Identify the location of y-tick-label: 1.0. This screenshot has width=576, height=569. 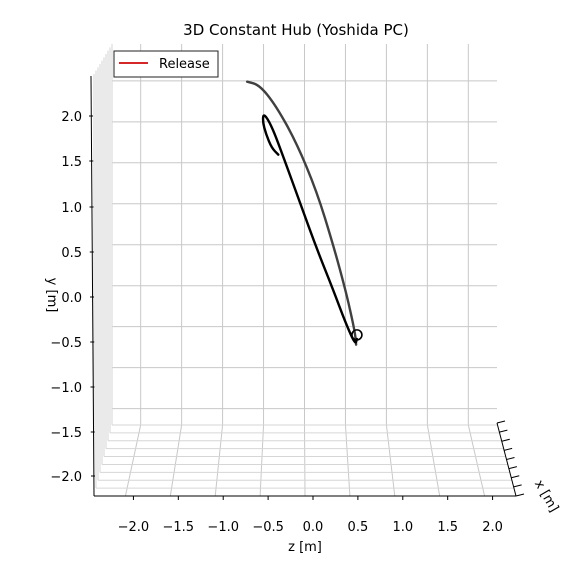
(71, 208).